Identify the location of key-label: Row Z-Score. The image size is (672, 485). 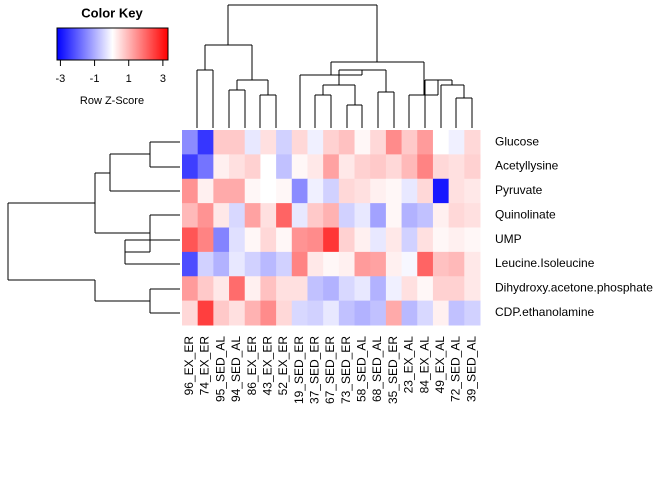
(112, 101).